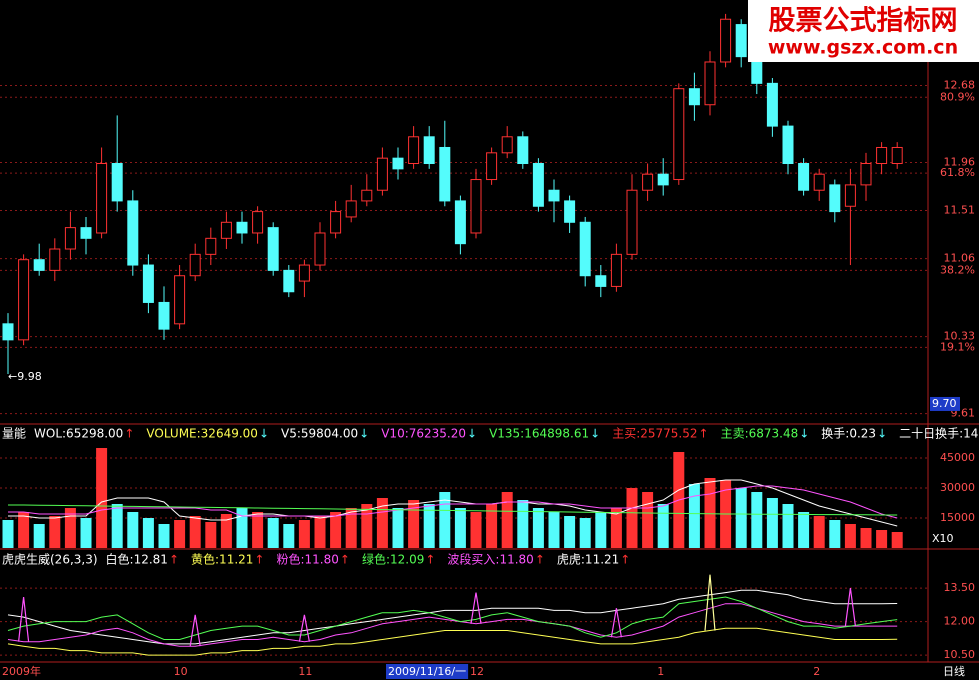 The height and width of the screenshot is (680, 979). What do you see at coordinates (957, 517) in the screenshot?
I see `y-tick-label: 15000` at bounding box center [957, 517].